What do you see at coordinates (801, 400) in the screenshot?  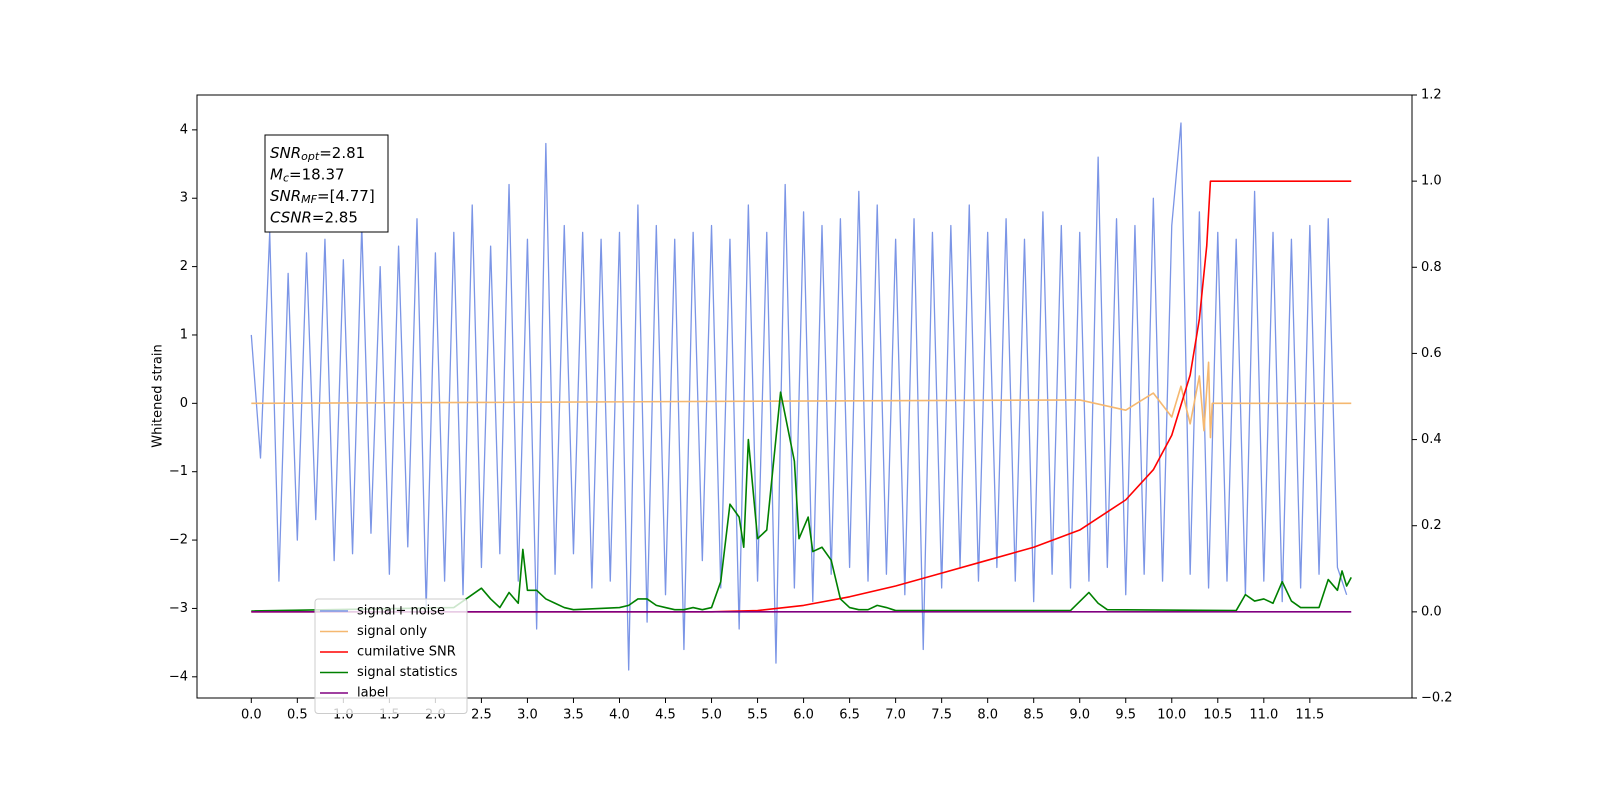 I see `series-line` at bounding box center [801, 400].